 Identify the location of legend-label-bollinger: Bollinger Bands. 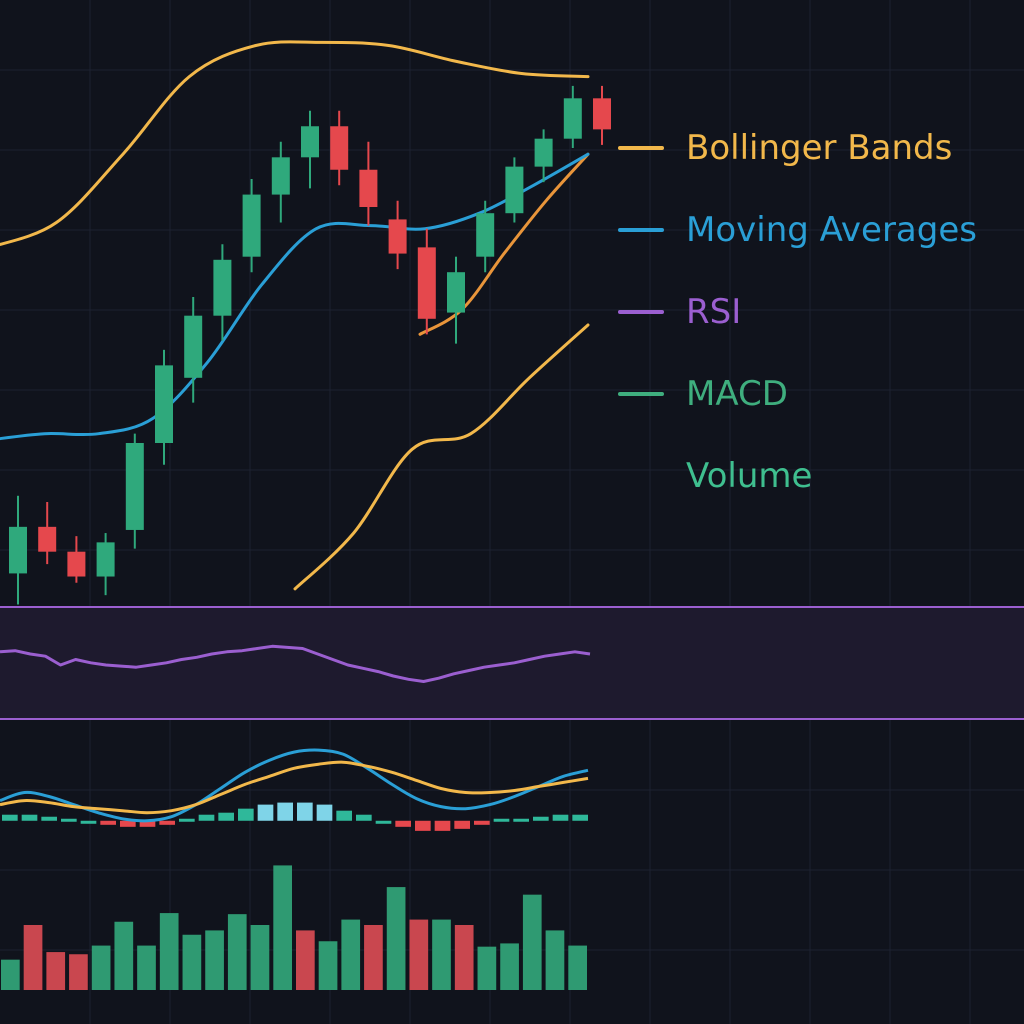
(819, 148).